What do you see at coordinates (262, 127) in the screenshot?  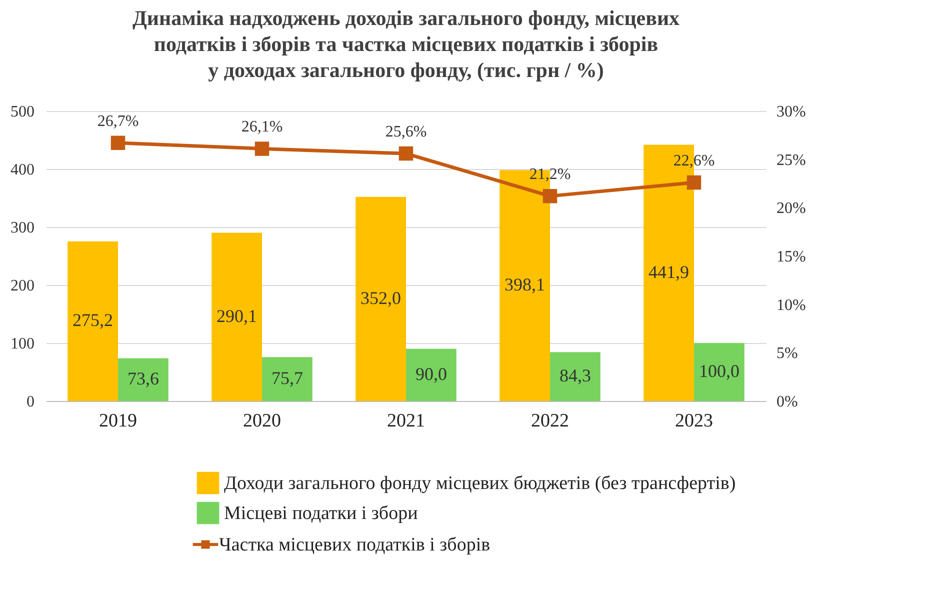 I see `data-label: 26,1%` at bounding box center [262, 127].